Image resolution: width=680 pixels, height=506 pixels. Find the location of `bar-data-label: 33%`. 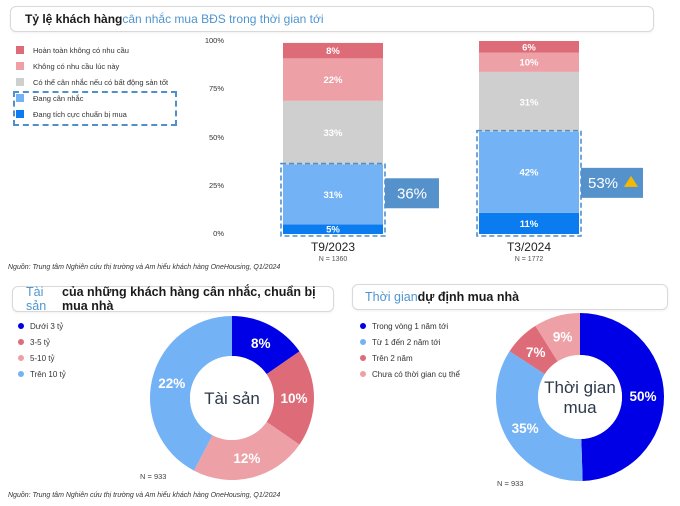

bar-data-label: 33% is located at coordinates (333, 133).